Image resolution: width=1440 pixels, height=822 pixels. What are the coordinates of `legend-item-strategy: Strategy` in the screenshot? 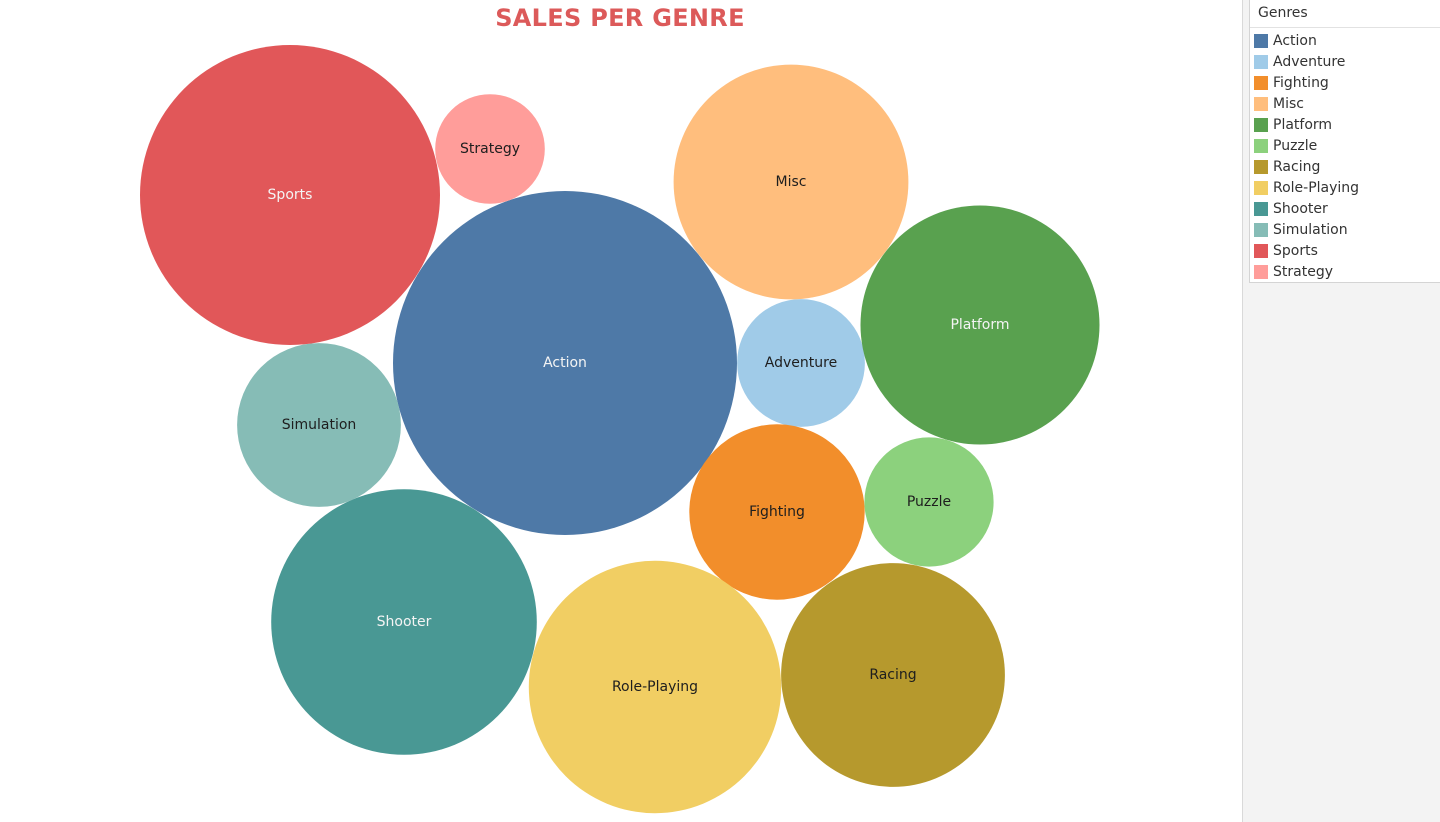 It's located at (1345, 271).